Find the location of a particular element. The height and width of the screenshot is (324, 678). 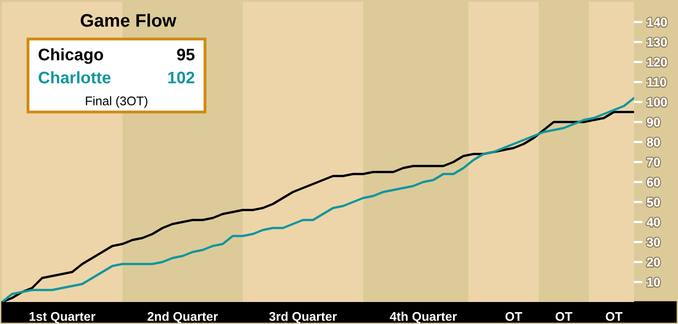

annotation: 95 is located at coordinates (186, 54).